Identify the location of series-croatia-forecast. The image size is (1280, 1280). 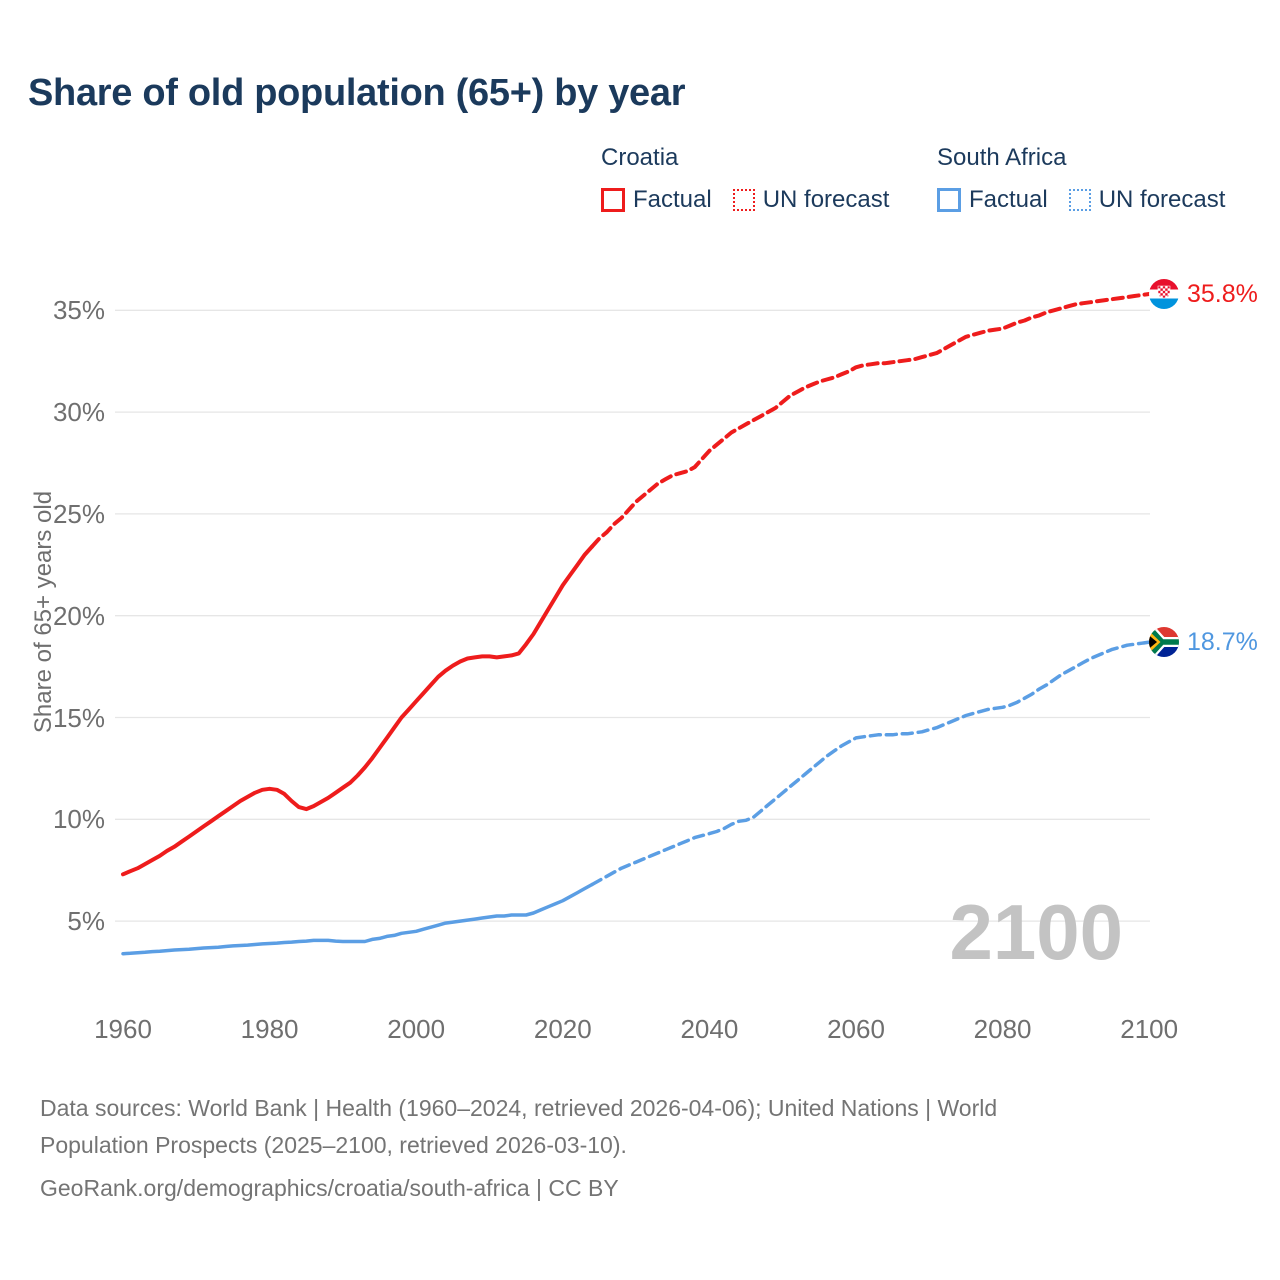
(871, 420).